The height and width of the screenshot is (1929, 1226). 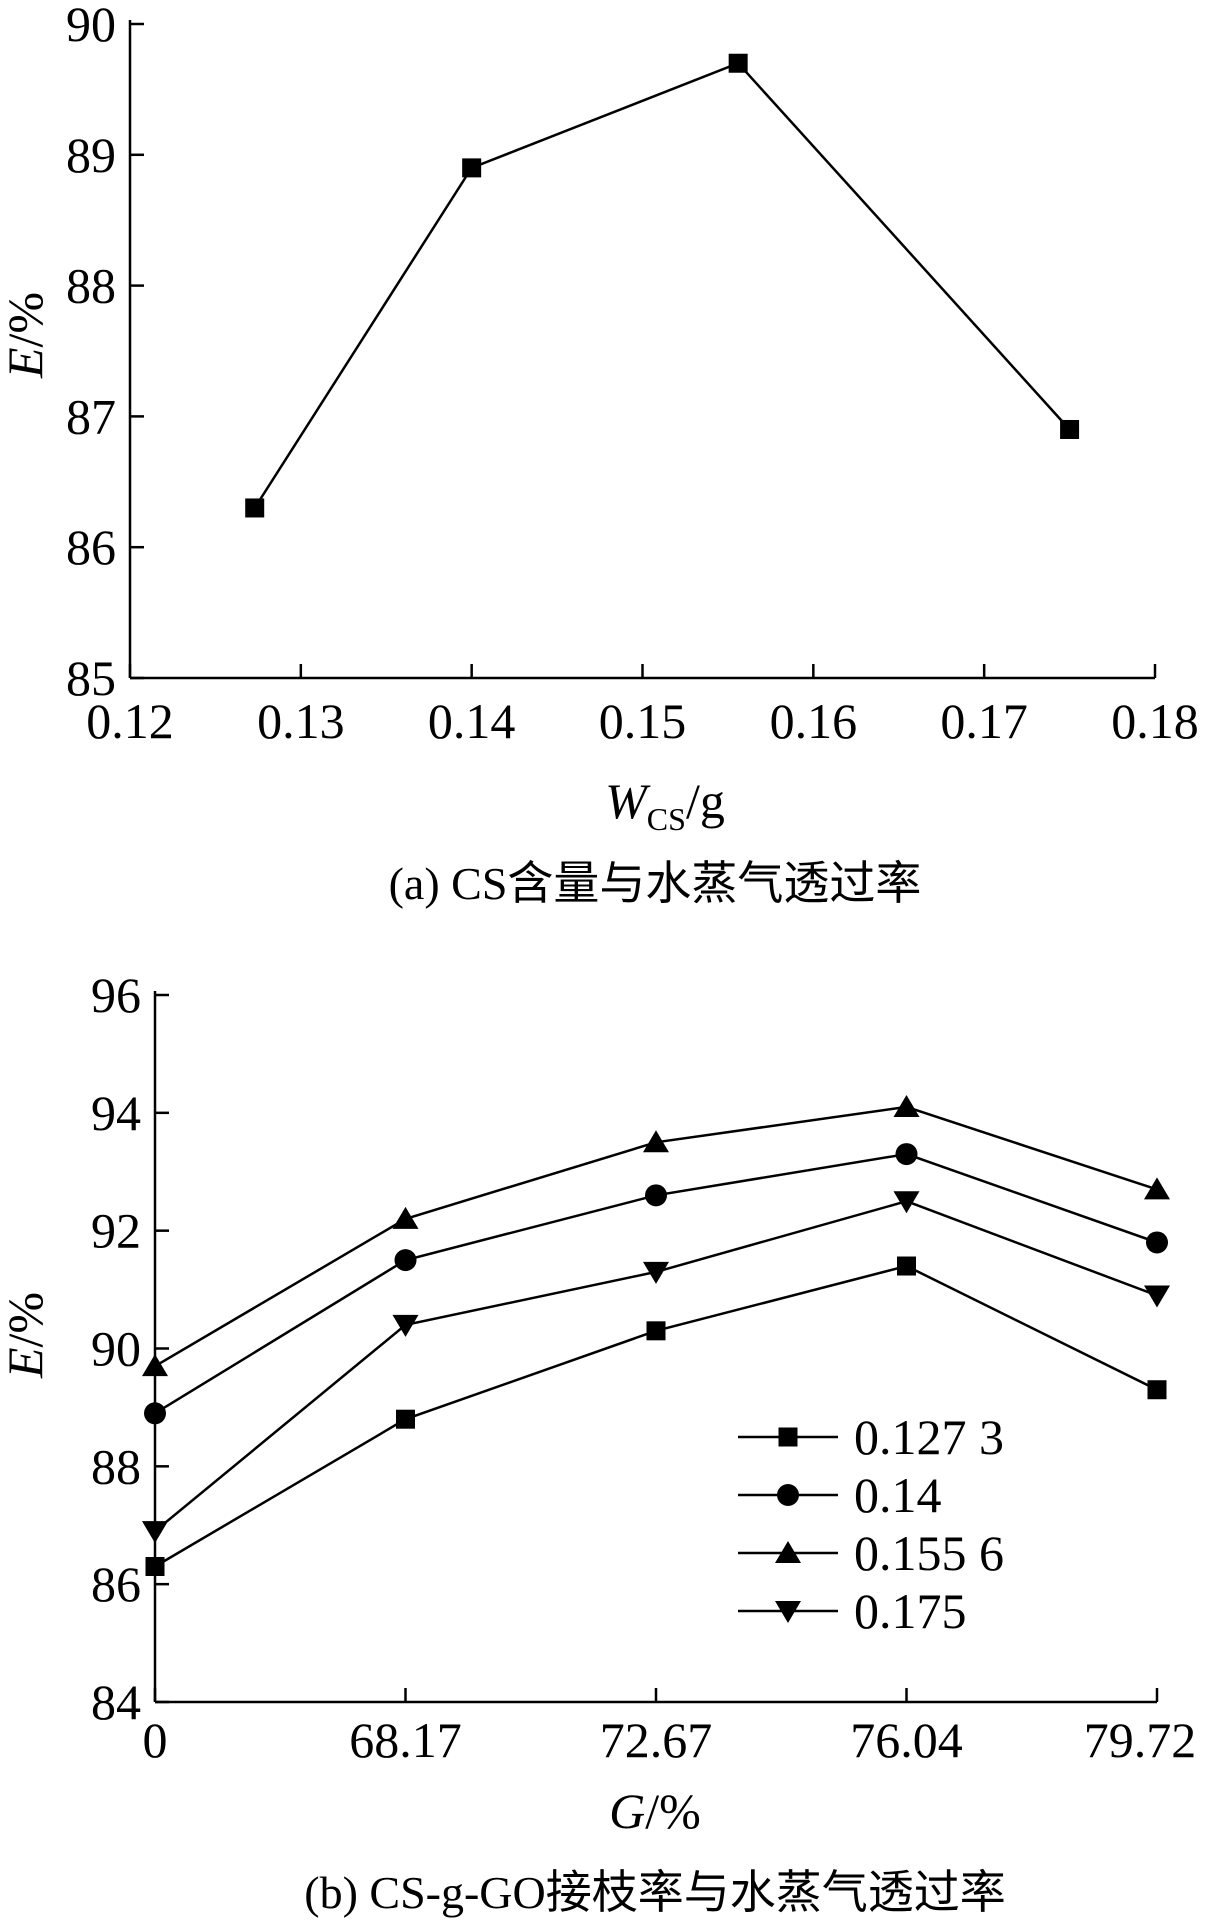 I want to click on x-tick-label: 0.13, so click(x=301, y=721).